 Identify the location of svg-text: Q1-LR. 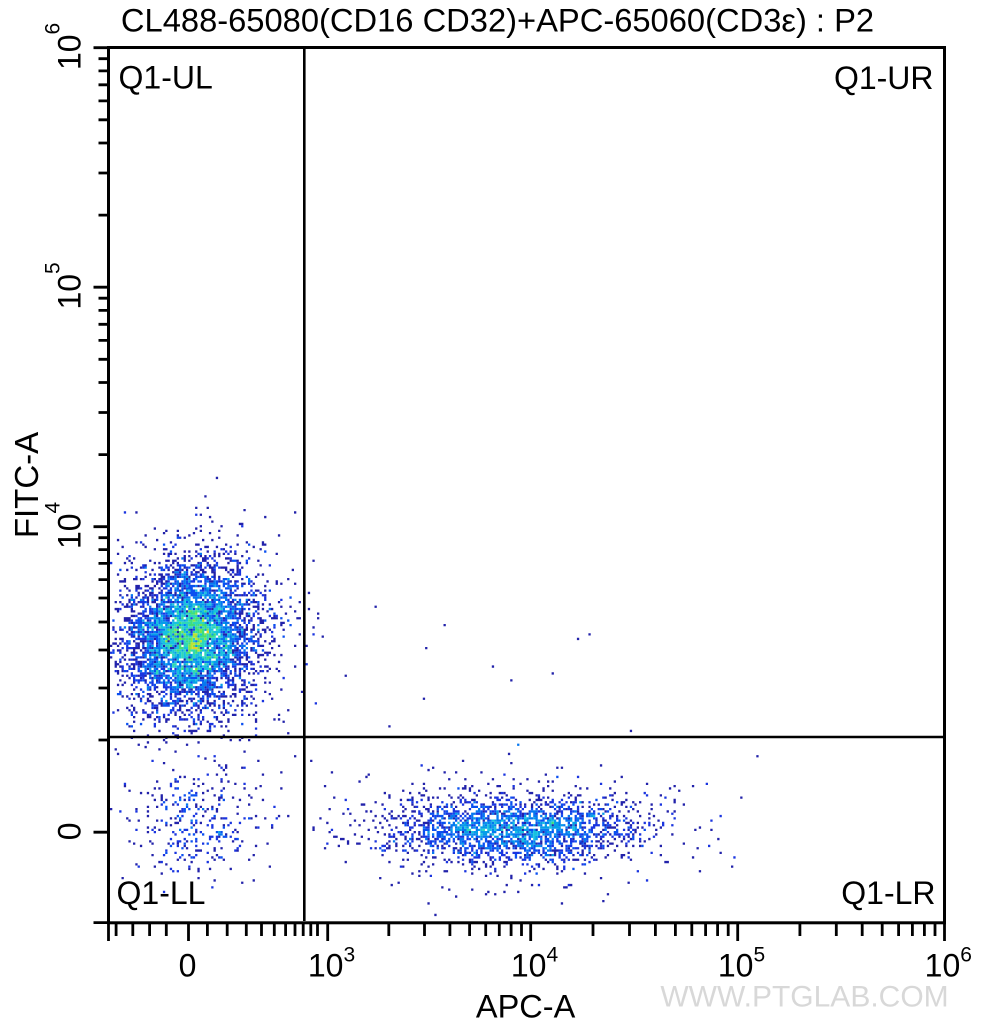
(888, 893).